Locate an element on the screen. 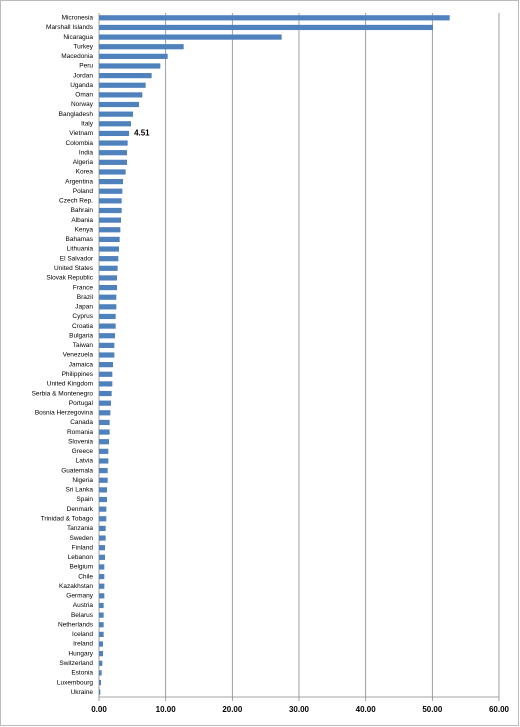  y-tick-label: Colombia is located at coordinates (80, 143).